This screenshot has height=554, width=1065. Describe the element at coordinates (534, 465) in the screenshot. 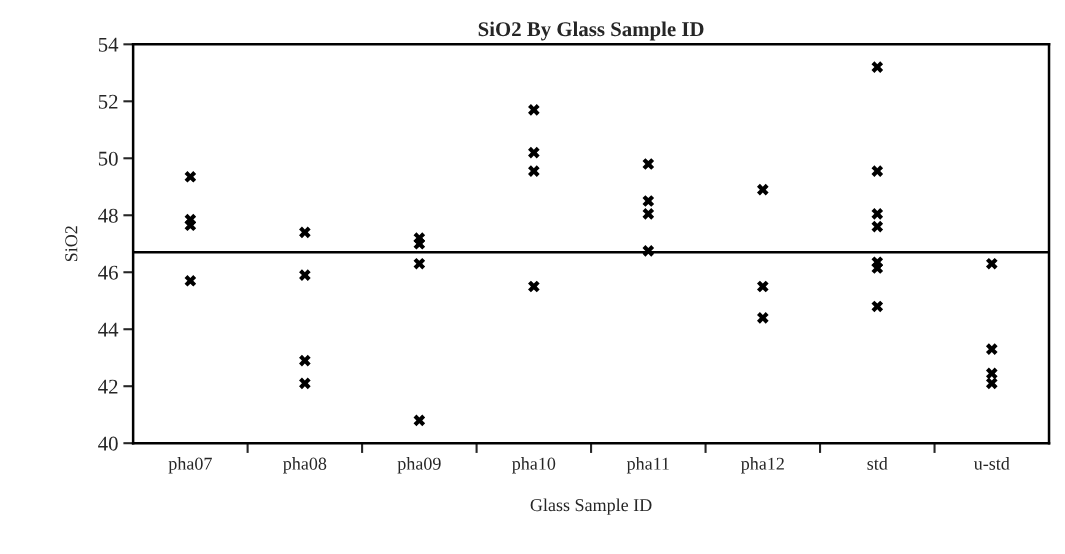

I see `x-tick-label: pha10` at that location.